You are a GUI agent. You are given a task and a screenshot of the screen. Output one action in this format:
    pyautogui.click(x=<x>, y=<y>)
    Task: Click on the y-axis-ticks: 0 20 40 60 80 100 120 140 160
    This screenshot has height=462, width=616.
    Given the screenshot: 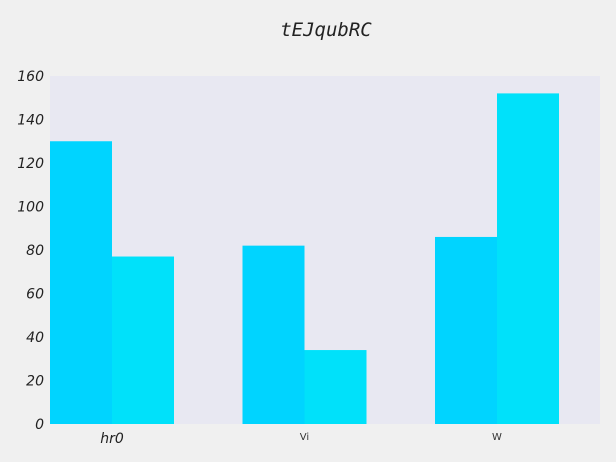 What is the action you would take?
    pyautogui.click(x=30, y=251)
    